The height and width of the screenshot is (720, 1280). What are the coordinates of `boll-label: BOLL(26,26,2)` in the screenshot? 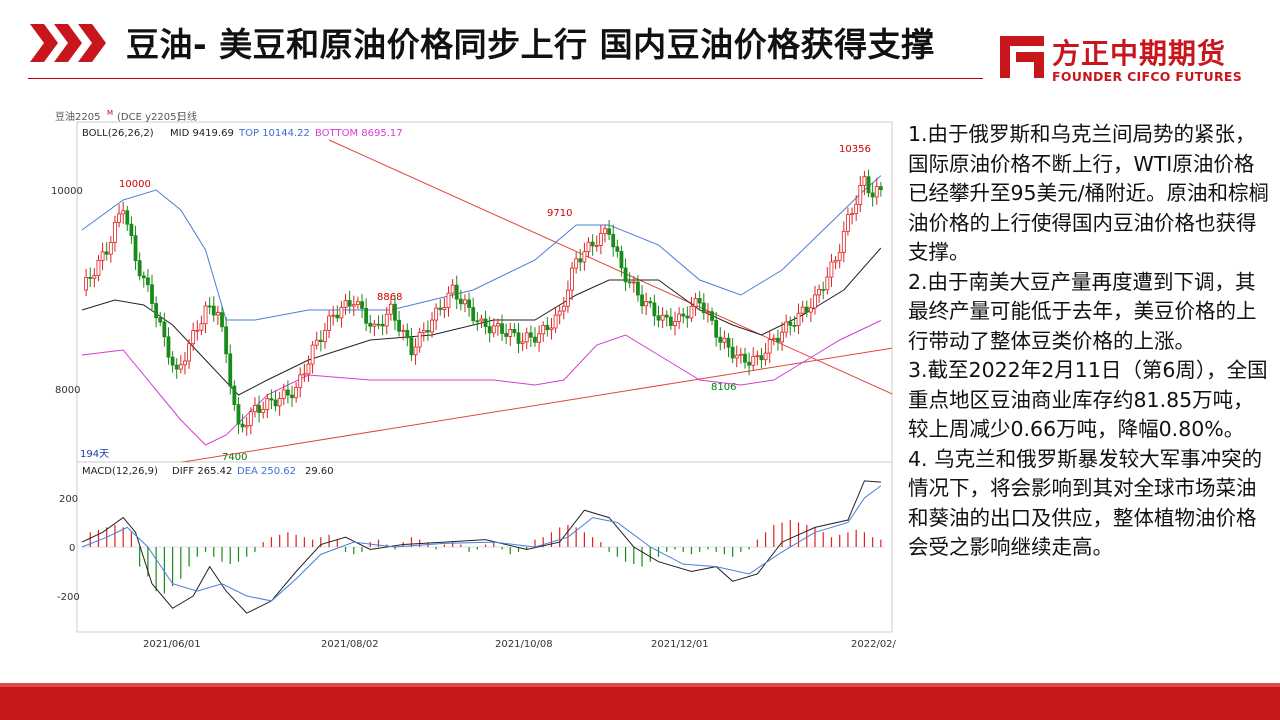 It's located at (118, 133).